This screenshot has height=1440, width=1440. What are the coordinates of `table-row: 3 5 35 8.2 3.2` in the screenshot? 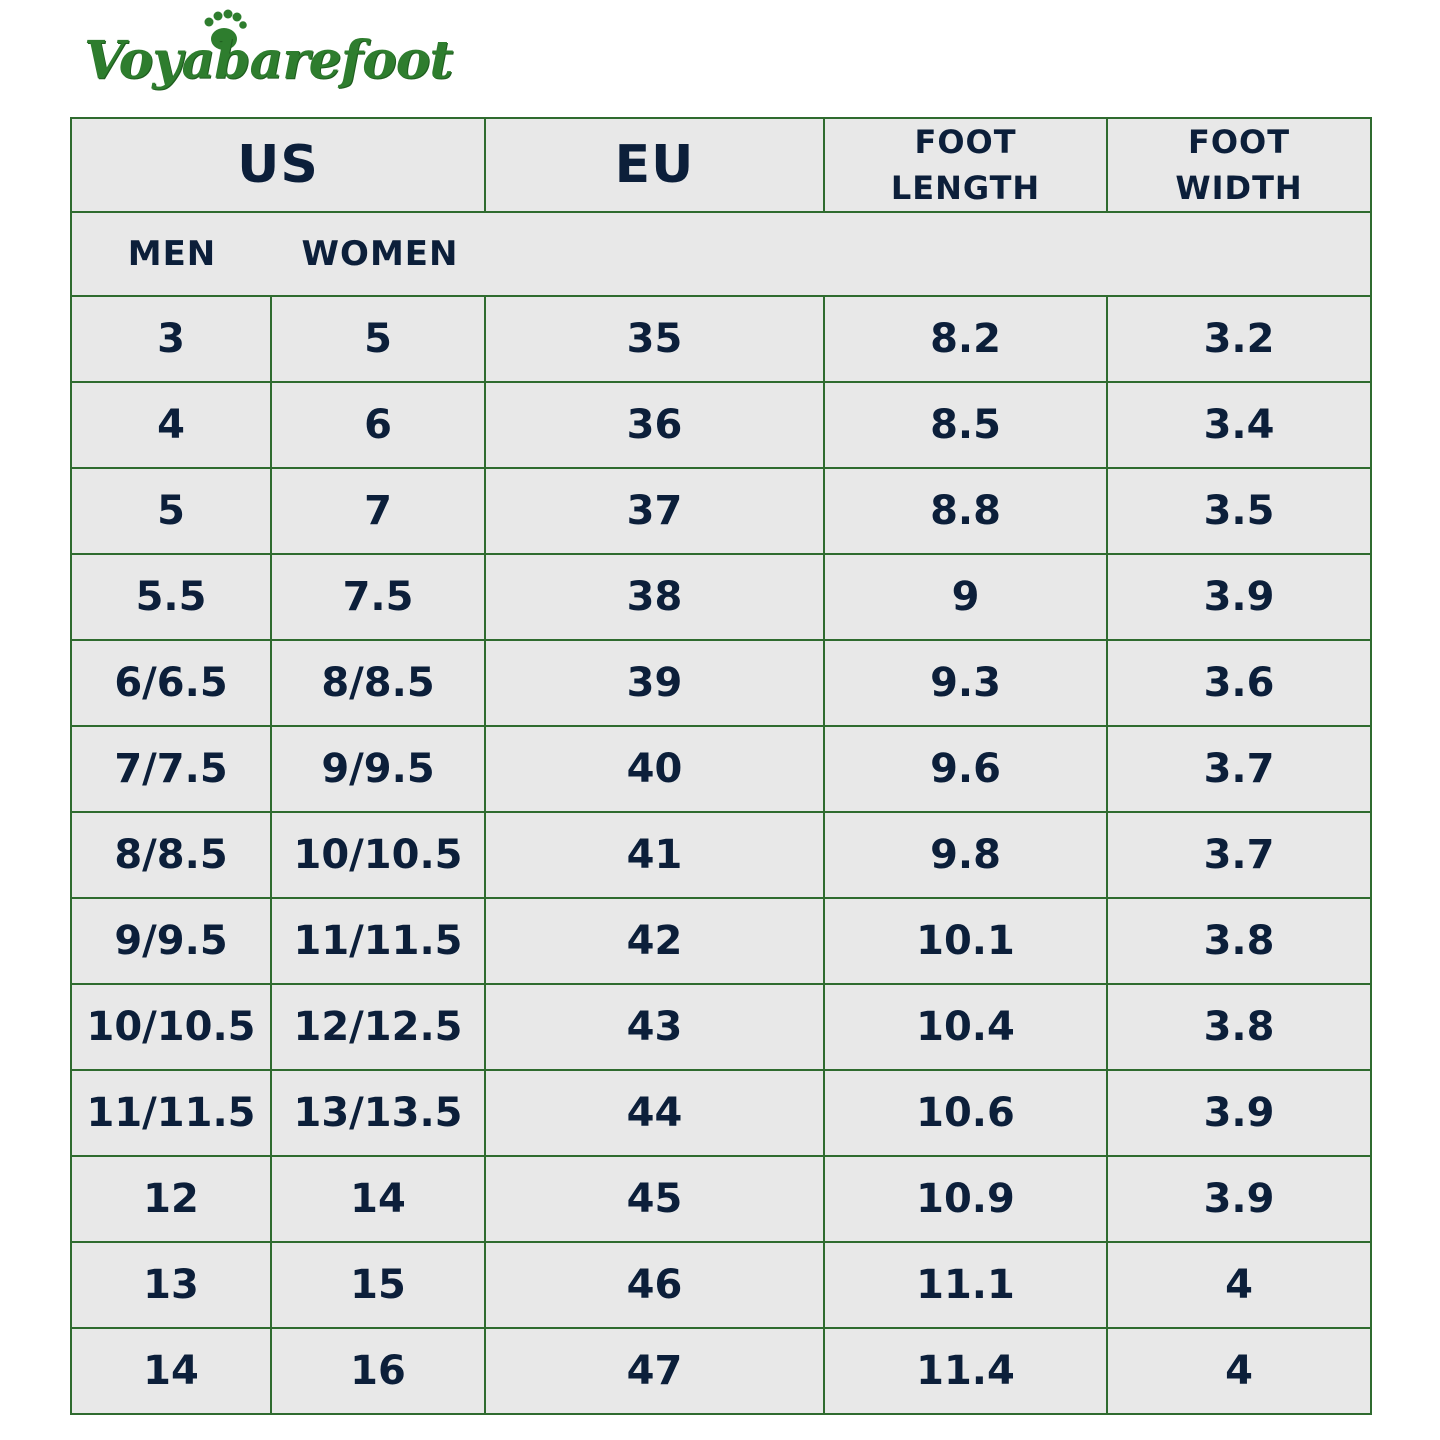 It's located at (721, 339).